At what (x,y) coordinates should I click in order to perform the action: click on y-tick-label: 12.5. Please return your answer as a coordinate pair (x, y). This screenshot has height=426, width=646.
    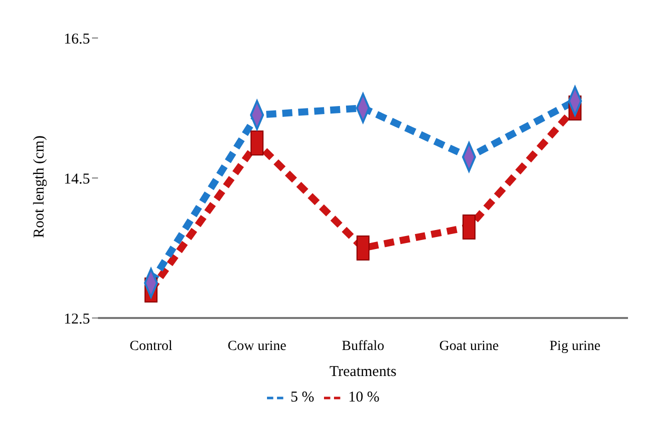
    Looking at the image, I should click on (77, 319).